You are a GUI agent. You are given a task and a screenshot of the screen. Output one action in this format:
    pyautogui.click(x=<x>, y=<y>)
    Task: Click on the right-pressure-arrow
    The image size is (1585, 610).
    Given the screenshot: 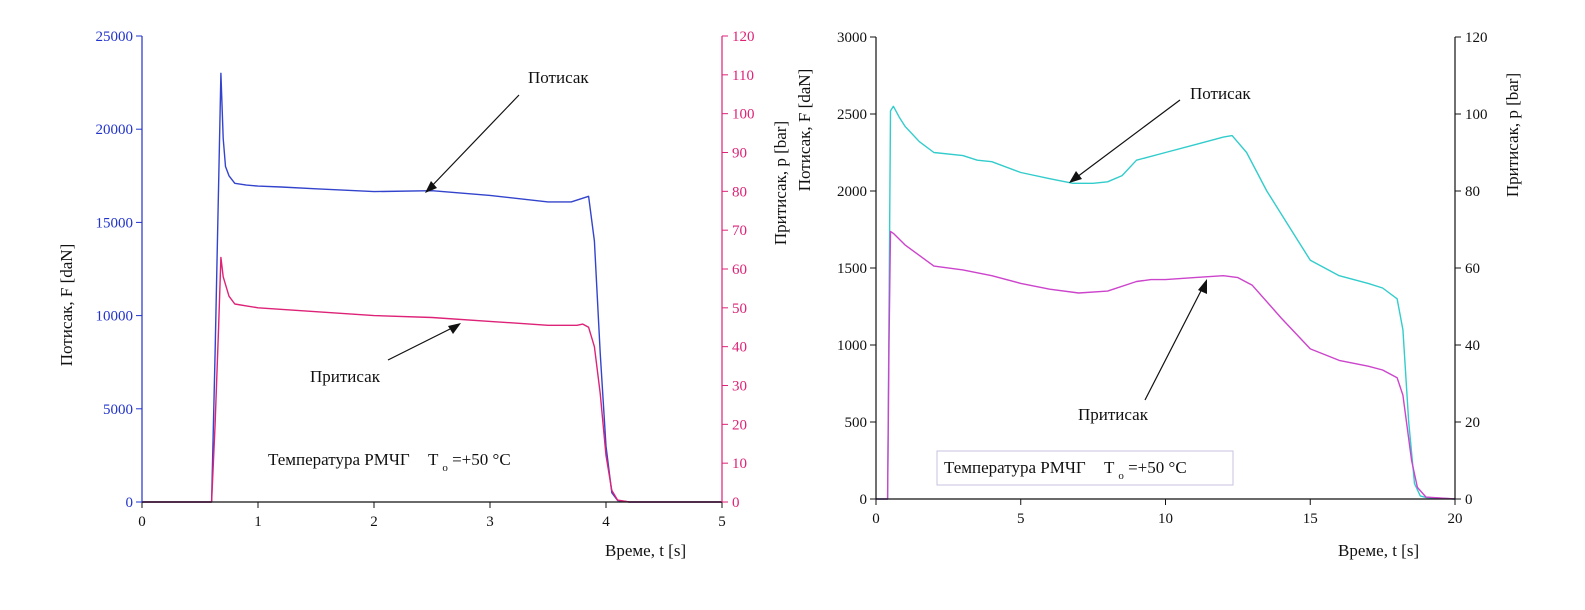 What is the action you would take?
    pyautogui.click(x=1175, y=341)
    